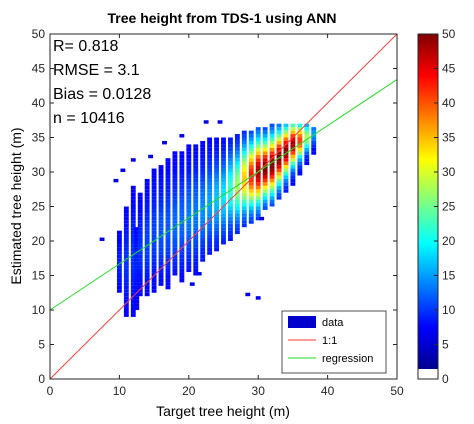 The width and height of the screenshot is (474, 424). I want to click on y-tick-label: 25, so click(39, 207).